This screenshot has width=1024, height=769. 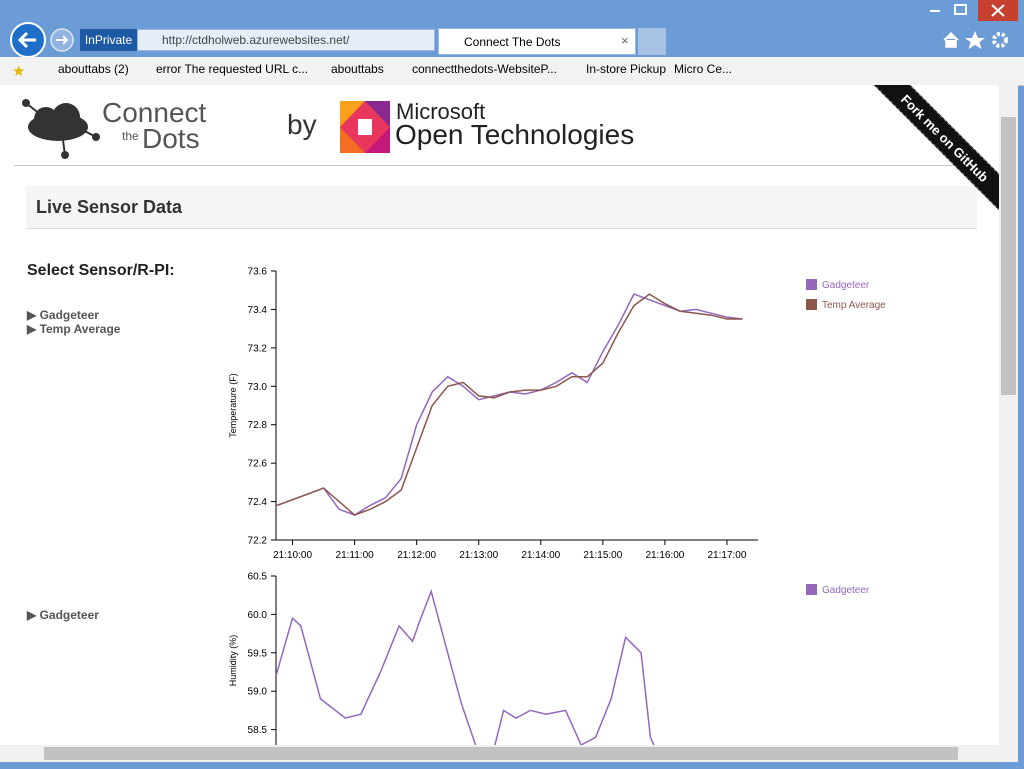 I want to click on x-tick-label: 21:10:00, so click(x=292, y=555).